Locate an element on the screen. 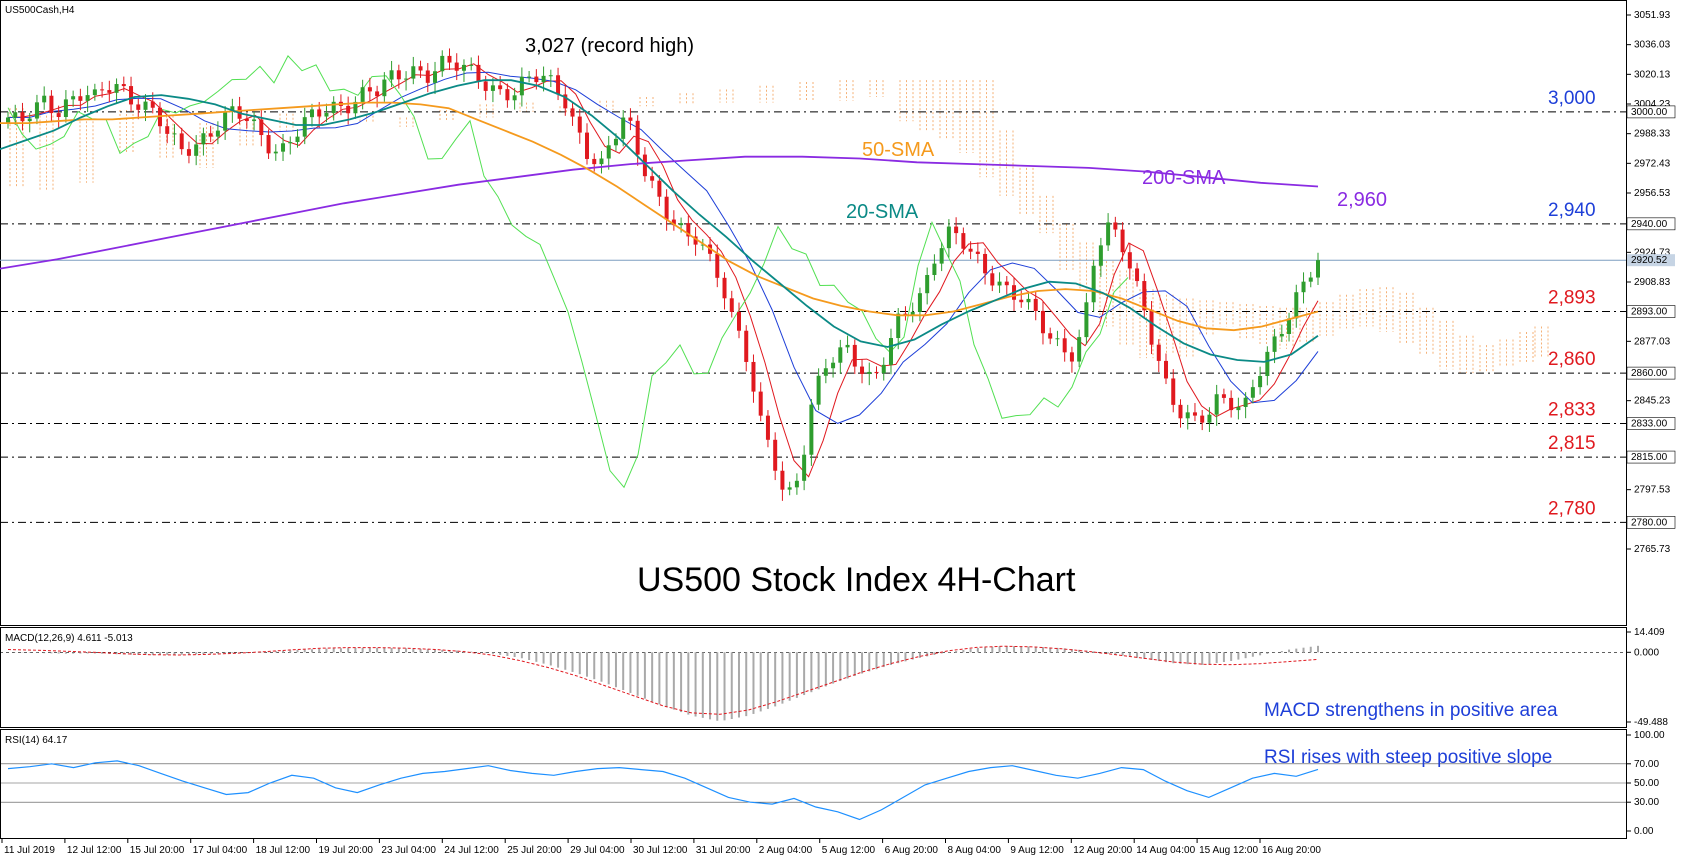 The width and height of the screenshot is (1684, 865). time-tick-label: 15 Aug 12:00 is located at coordinates (1228, 850).